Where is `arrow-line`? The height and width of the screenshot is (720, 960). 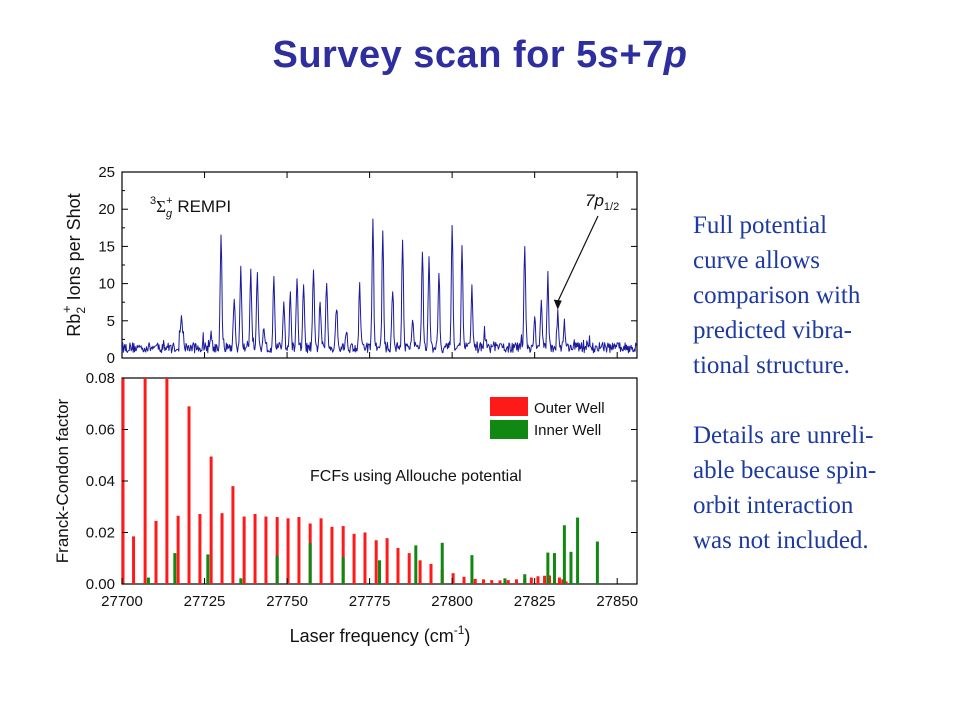 arrow-line is located at coordinates (578, 258).